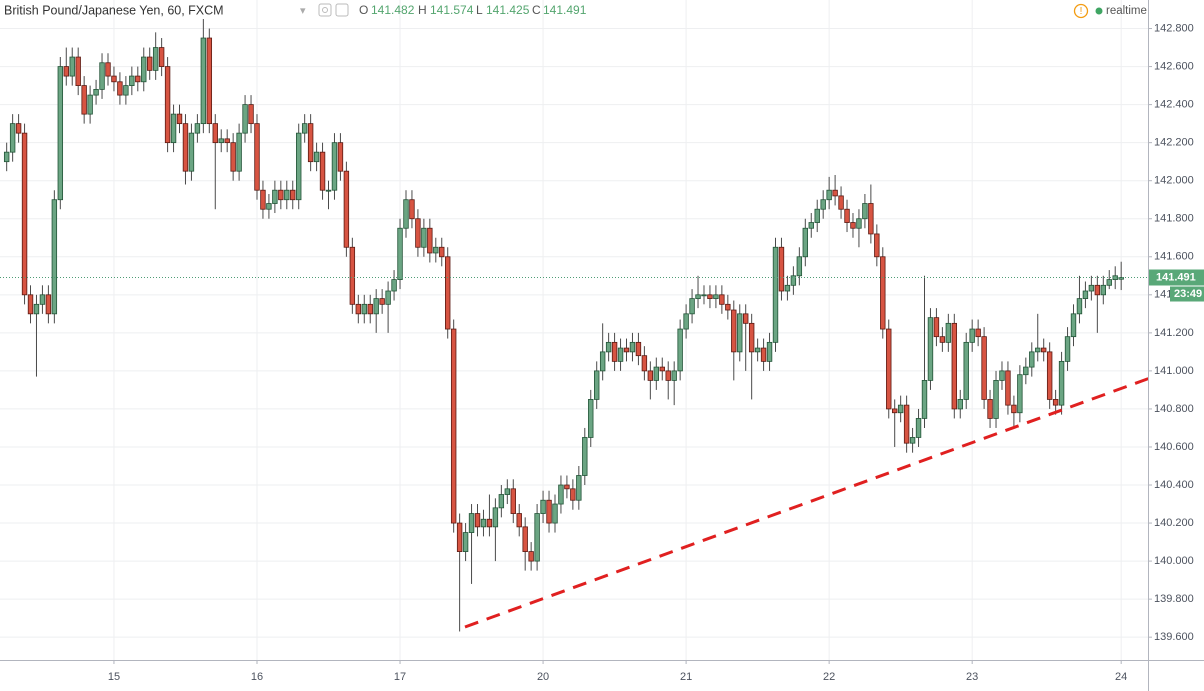  What do you see at coordinates (114, 677) in the screenshot?
I see `x-tick-label: 15` at bounding box center [114, 677].